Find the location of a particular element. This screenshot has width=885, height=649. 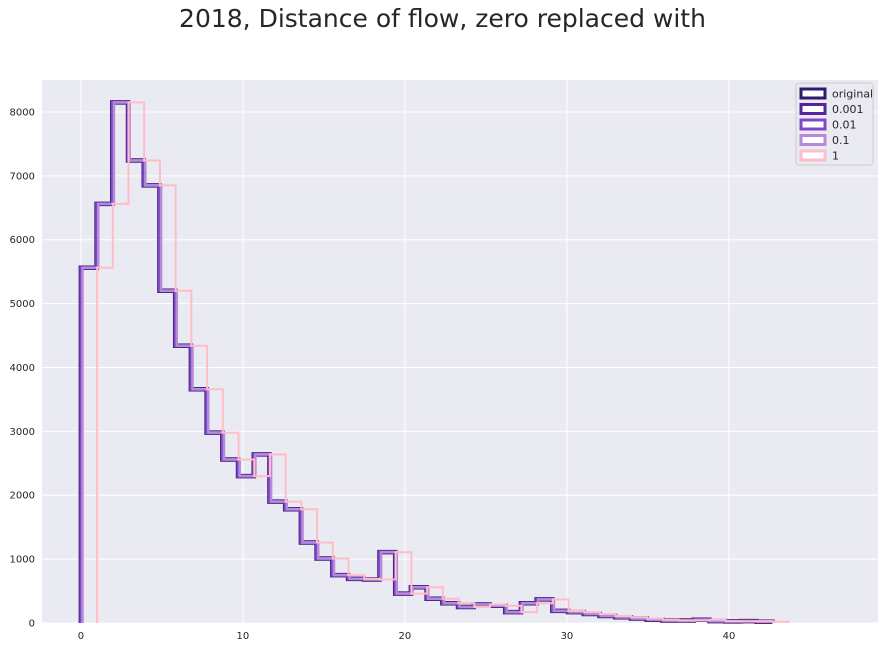

legend: original 0.001 0.01 0.1 1 is located at coordinates (834, 124).